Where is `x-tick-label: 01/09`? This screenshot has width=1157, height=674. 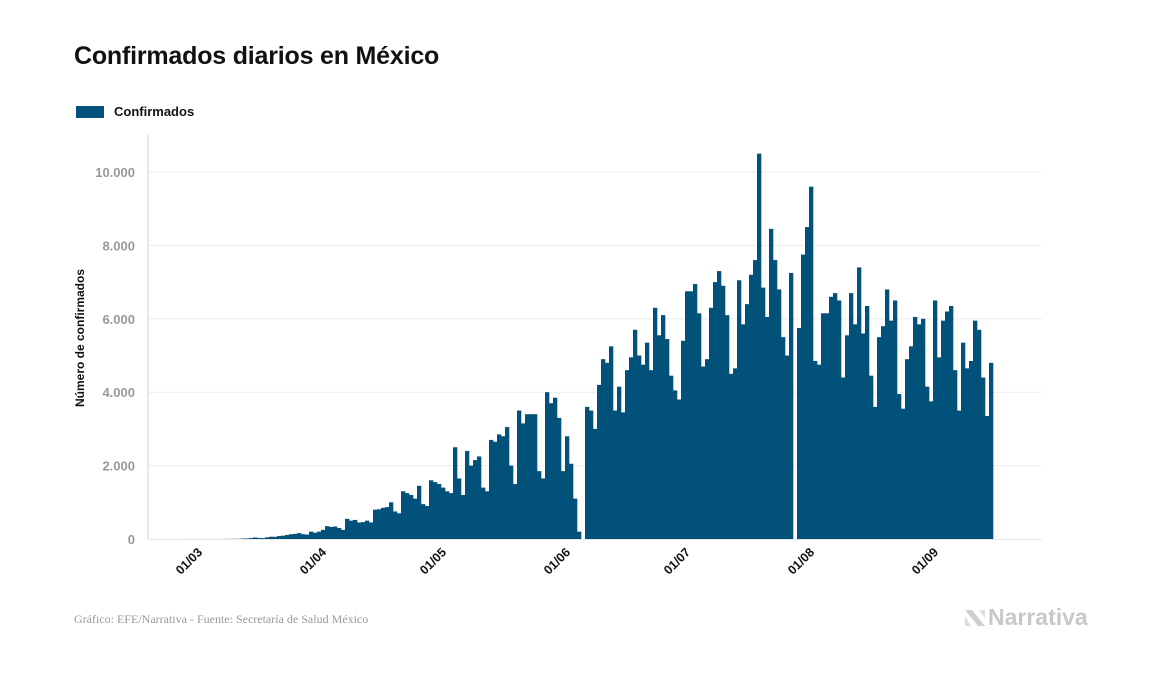 x-tick-label: 01/09 is located at coordinates (925, 561).